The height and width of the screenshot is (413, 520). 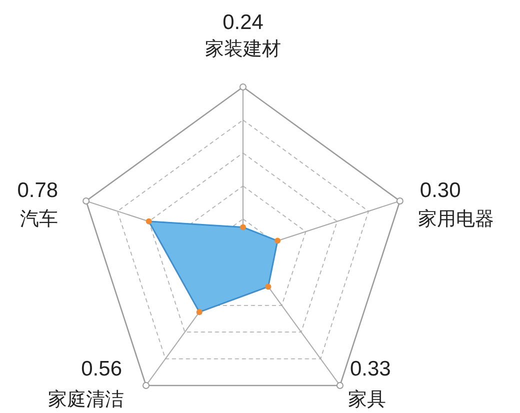 I want to click on text: 0.33, so click(x=370, y=368).